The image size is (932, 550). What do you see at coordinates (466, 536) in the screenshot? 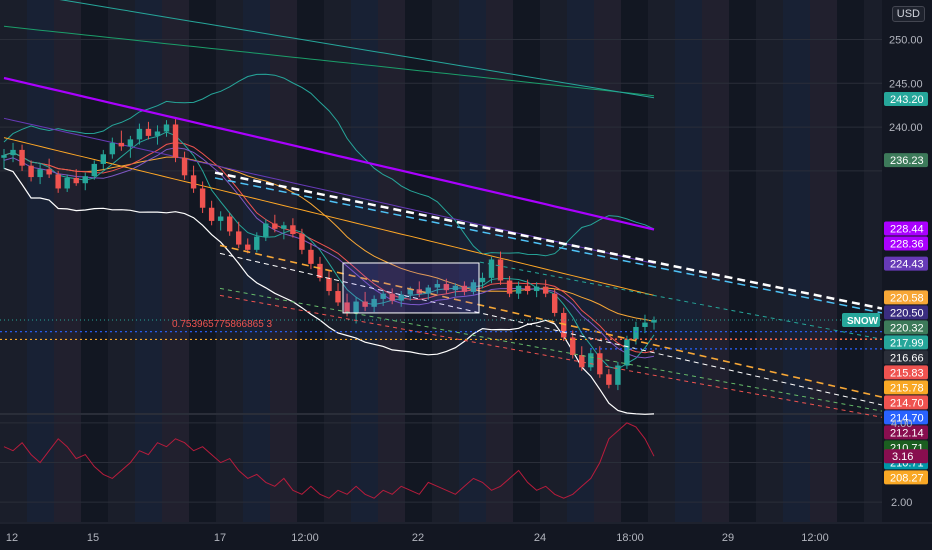
I see `time-axis: 12 15 17 12:00 22 24 18:00 29 12:00` at bounding box center [466, 536].